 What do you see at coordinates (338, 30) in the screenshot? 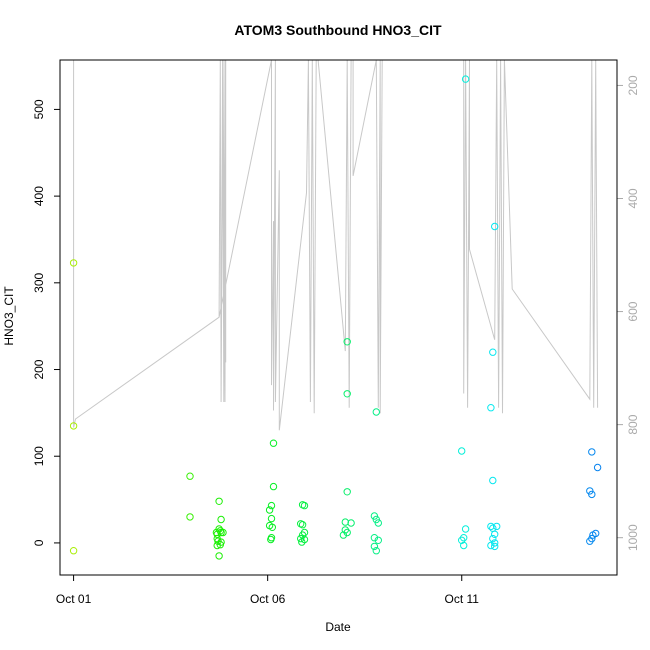
I see `chart-title: ATOM3 Southbound HNO3_CIT` at bounding box center [338, 30].